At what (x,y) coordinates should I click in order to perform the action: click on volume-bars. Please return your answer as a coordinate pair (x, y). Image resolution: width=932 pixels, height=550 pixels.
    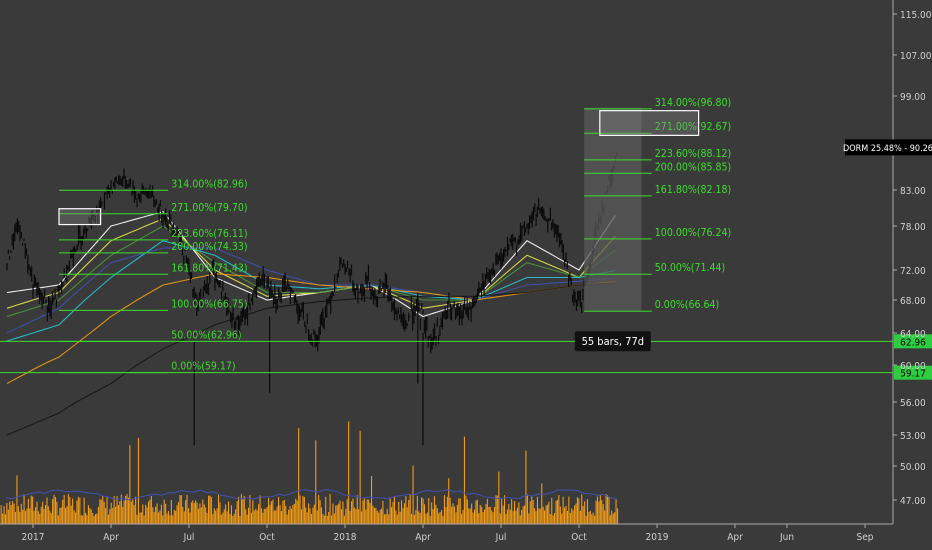
    Looking at the image, I should click on (309, 472).